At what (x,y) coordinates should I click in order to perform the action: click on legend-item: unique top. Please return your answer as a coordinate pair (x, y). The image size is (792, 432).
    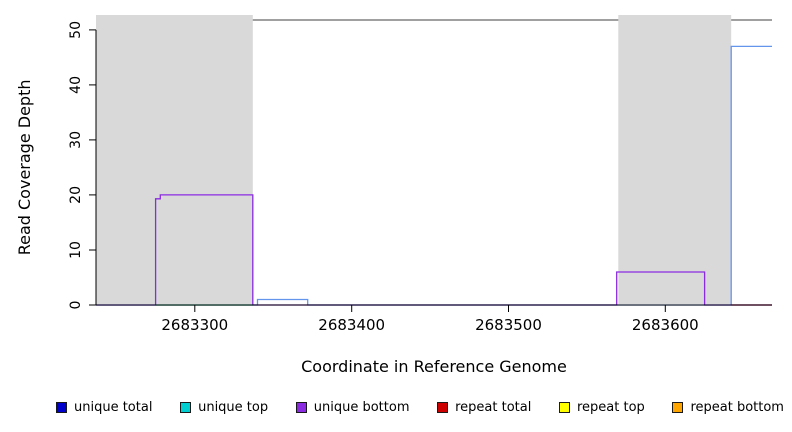
    Looking at the image, I should click on (224, 407).